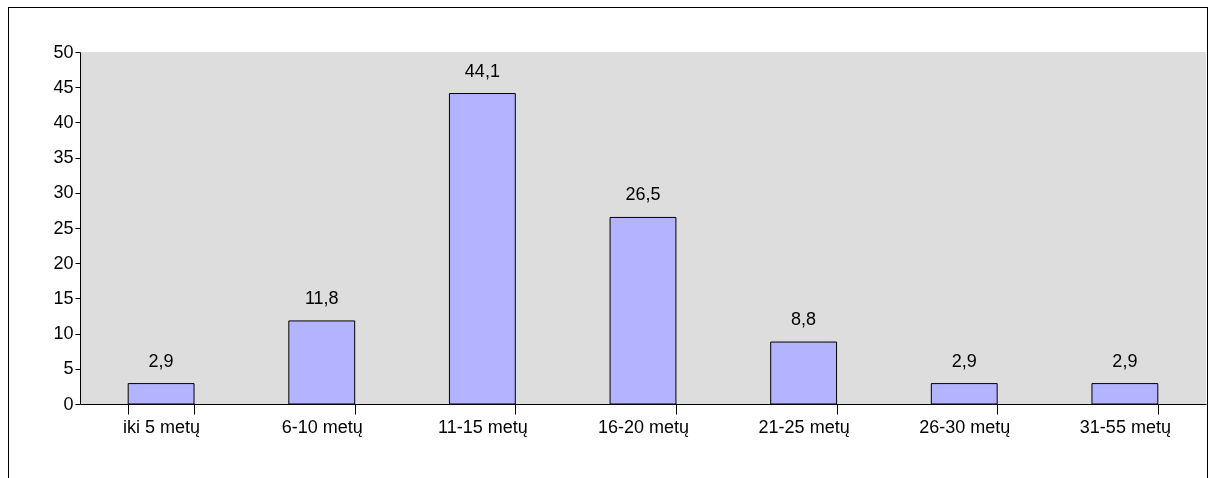  Describe the element at coordinates (63, 227) in the screenshot. I see `y-tick-label: 25` at that location.